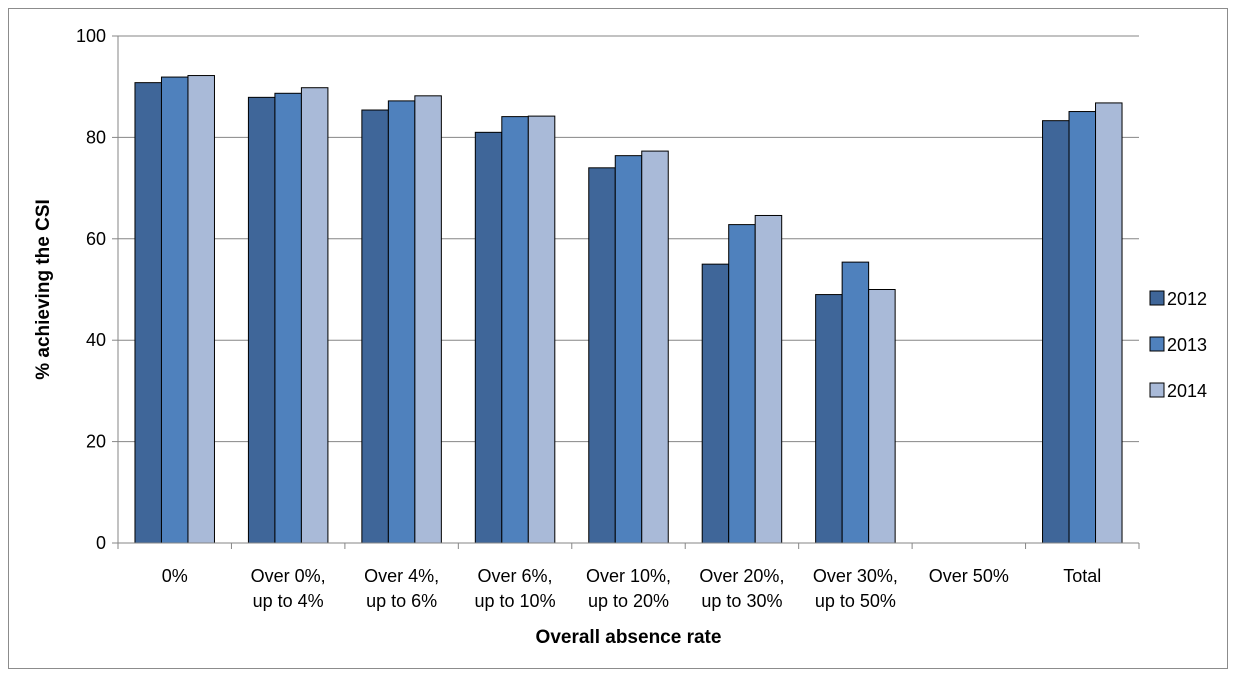  I want to click on x-category-label: Total, so click(1082, 576).